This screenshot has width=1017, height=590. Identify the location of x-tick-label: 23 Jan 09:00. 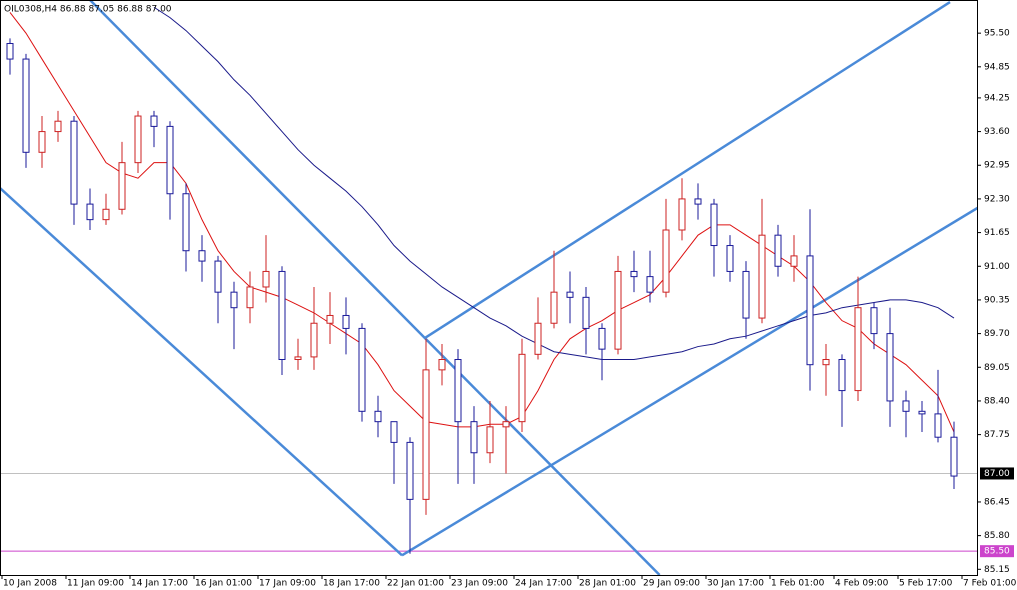
(479, 584).